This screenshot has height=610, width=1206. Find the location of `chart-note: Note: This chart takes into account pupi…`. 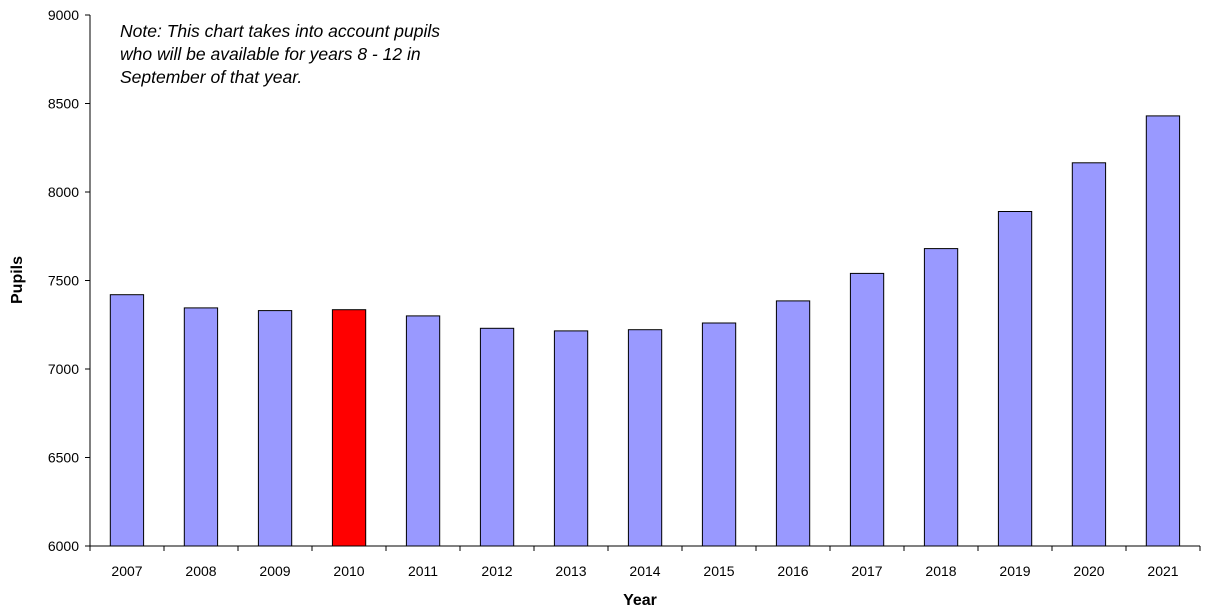

chart-note: Note: This chart takes into account pupi… is located at coordinates (330, 54).